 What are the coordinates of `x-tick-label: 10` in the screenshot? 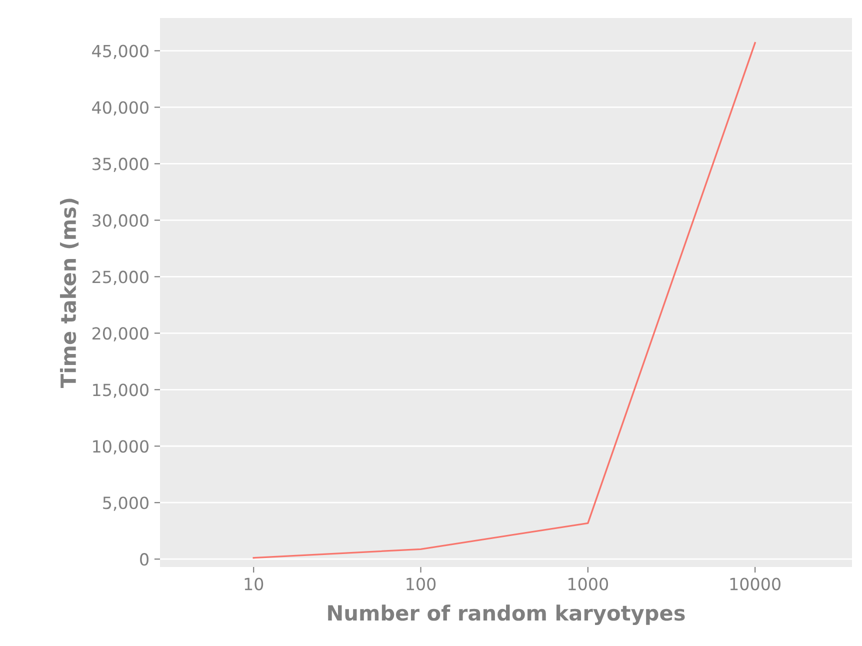 It's located at (254, 584).